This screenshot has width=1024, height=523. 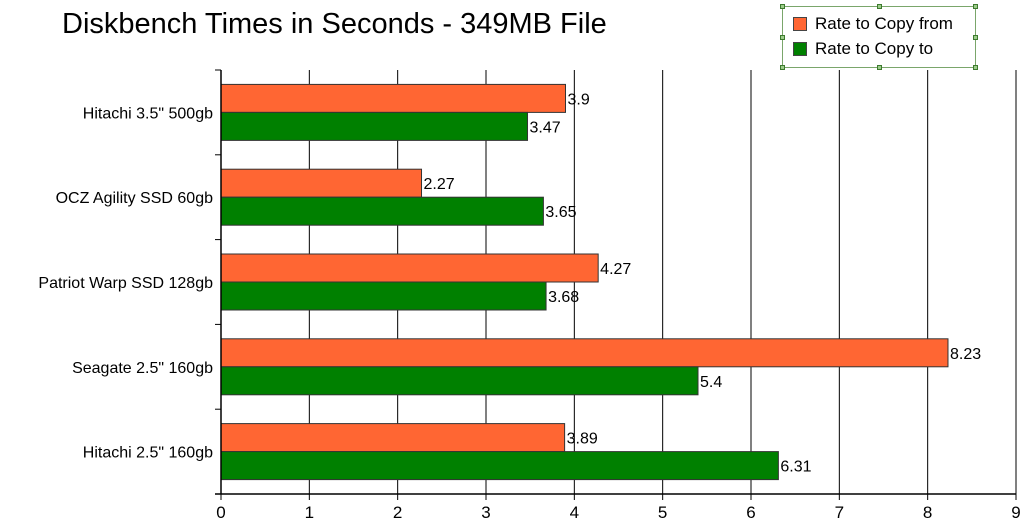 I want to click on data-label: 2.27, so click(x=439, y=184).